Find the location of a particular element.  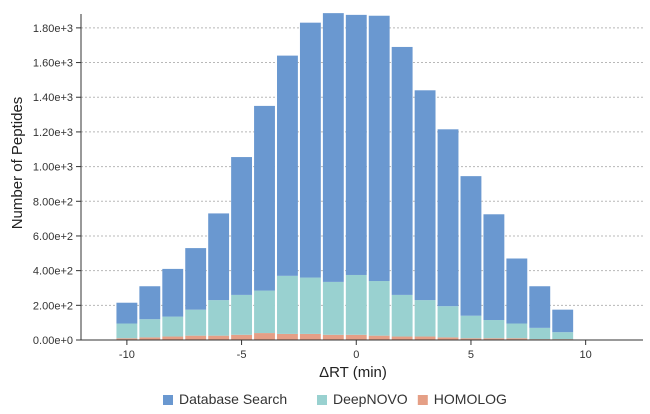

x-tick-label: -5 is located at coordinates (242, 355).